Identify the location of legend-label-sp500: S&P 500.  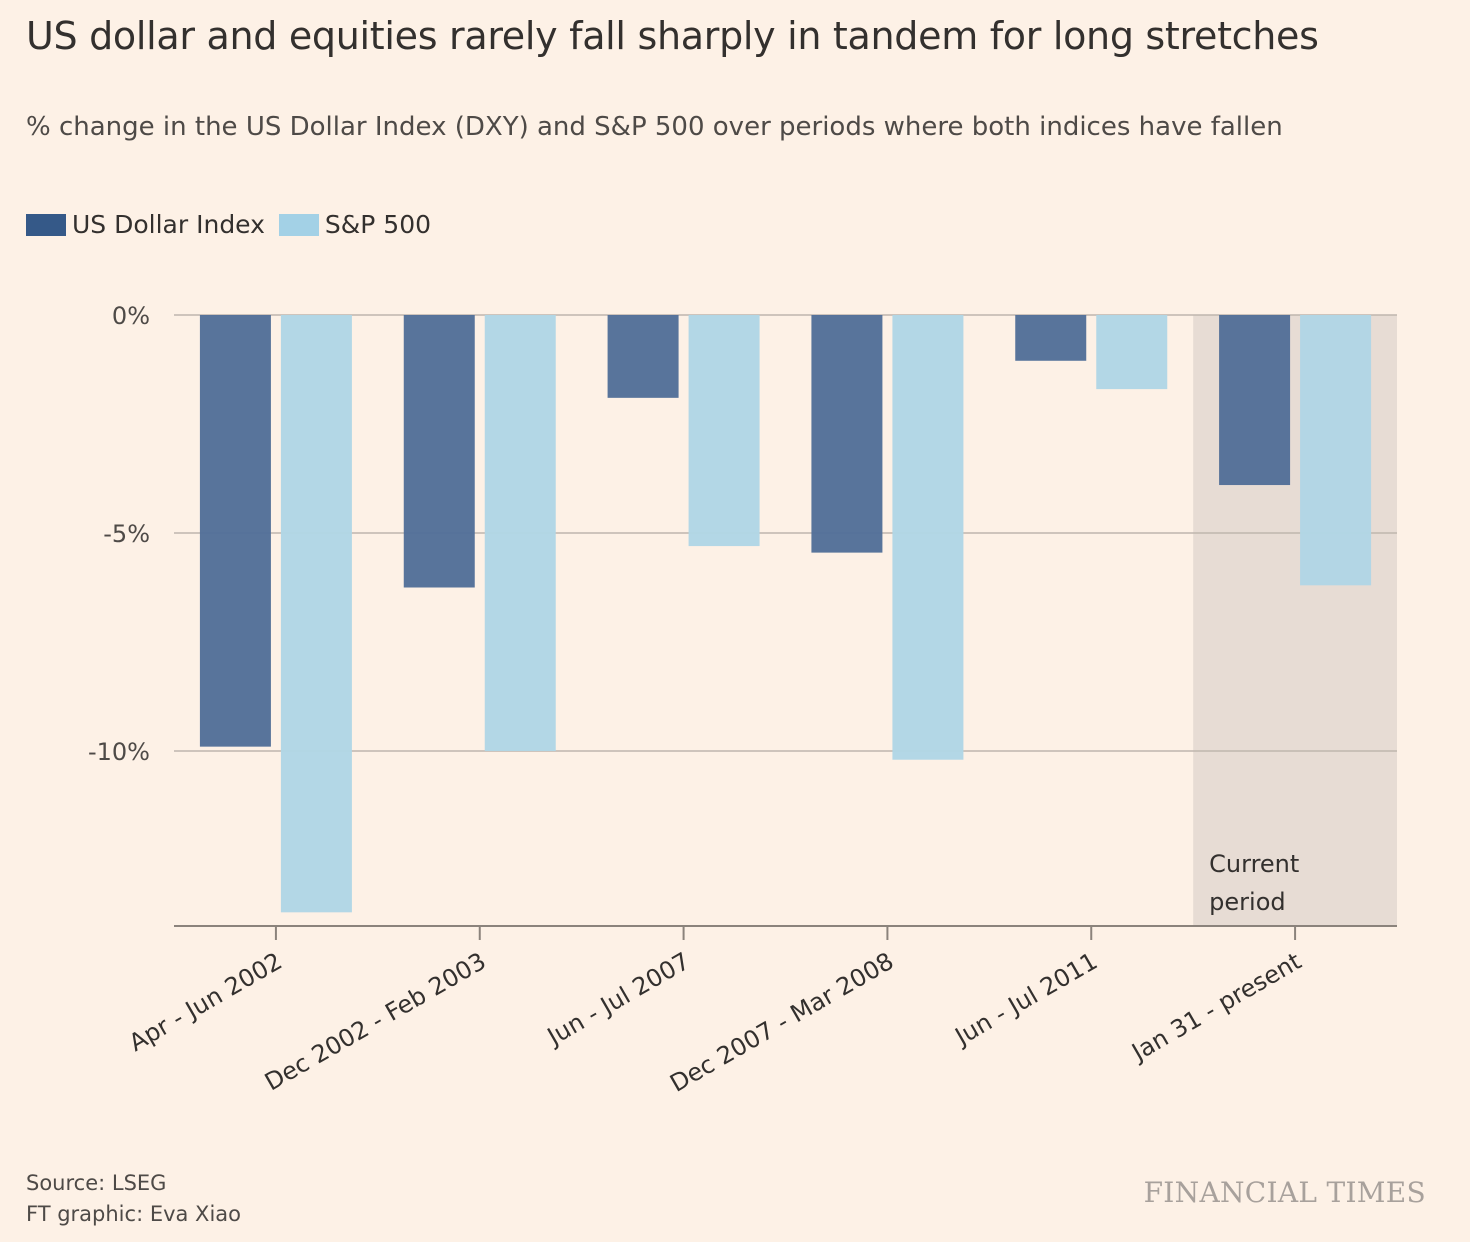
(378, 224).